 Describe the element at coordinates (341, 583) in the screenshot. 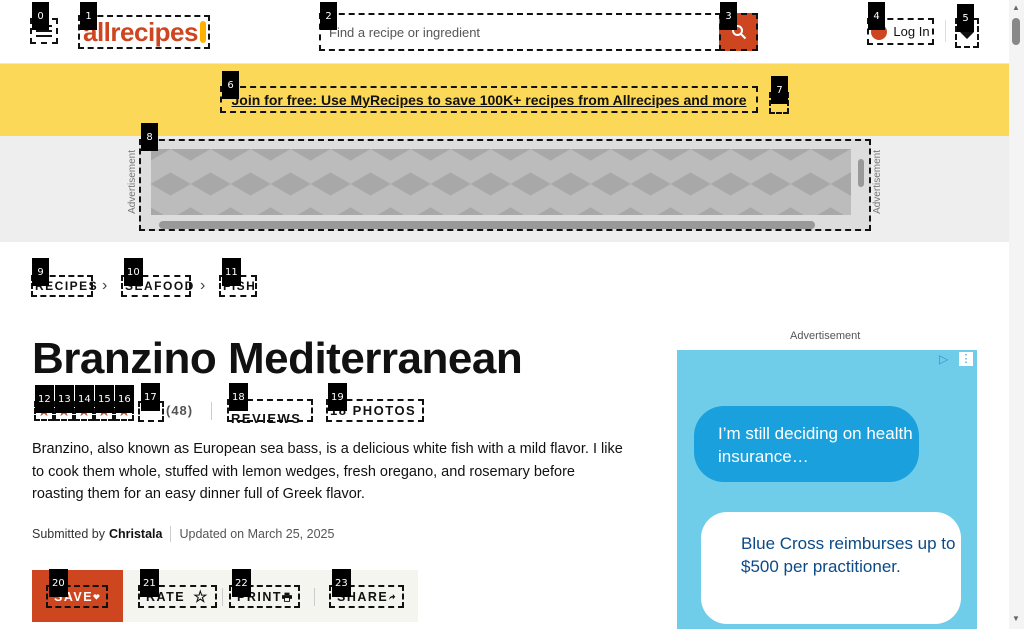

I see `marker-label: 23` at that location.